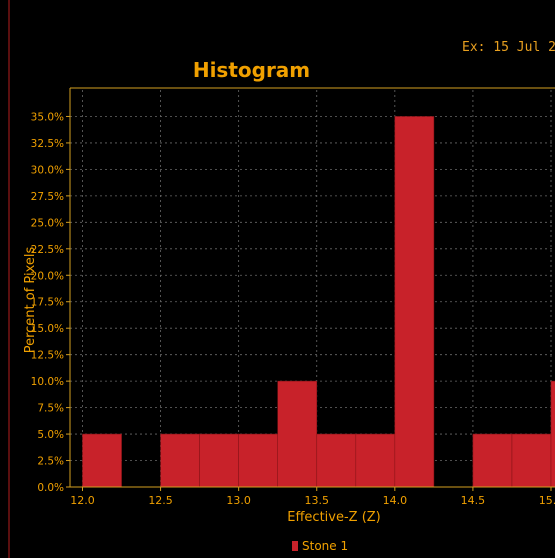 Image resolution: width=555 pixels, height=558 pixels. What do you see at coordinates (295, 546) in the screenshot?
I see `legend-swatch` at bounding box center [295, 546].